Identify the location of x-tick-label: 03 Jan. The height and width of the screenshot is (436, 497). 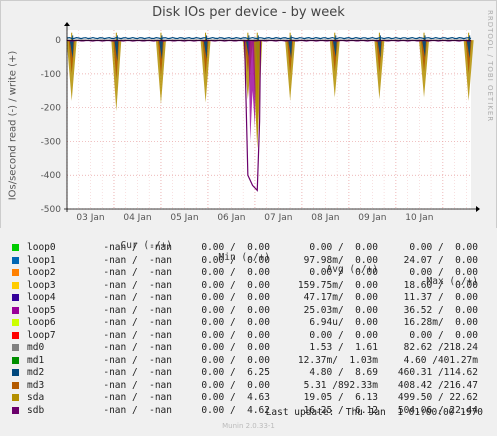
(90, 218).